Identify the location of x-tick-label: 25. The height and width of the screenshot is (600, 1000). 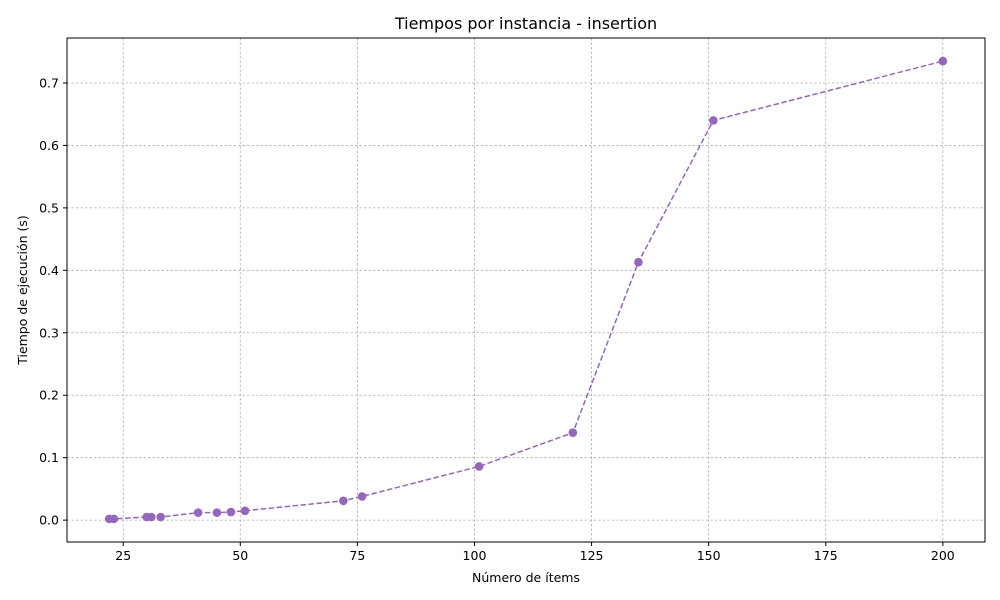
(123, 555).